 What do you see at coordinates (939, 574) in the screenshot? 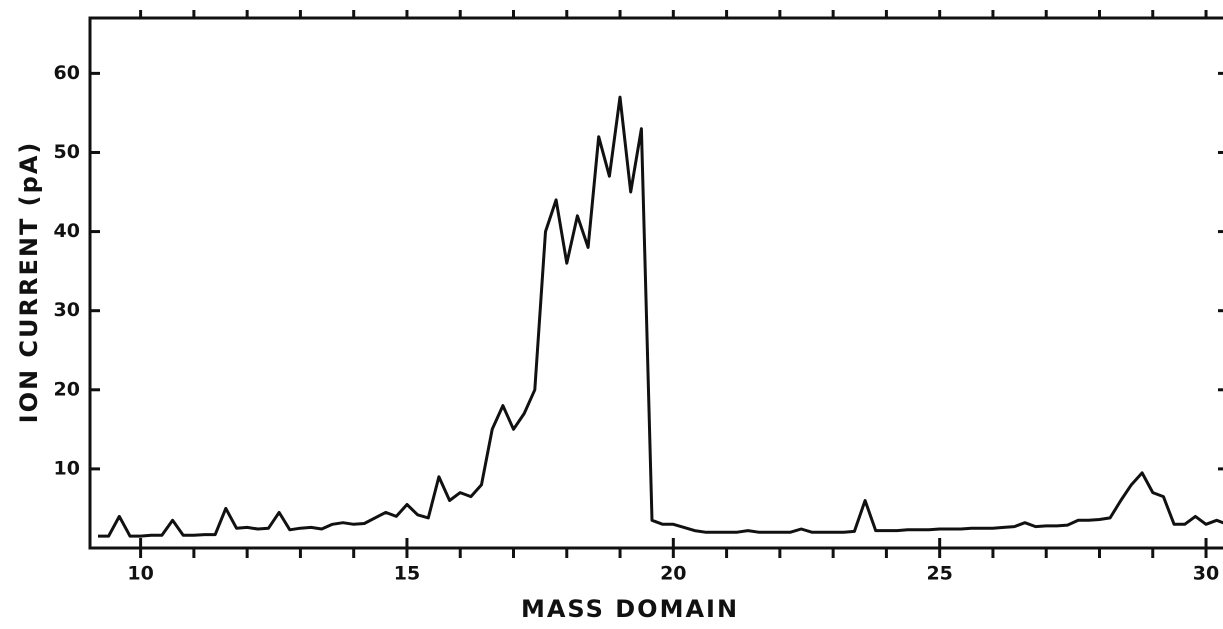
I see `x-tick-label: 25` at bounding box center [939, 574].